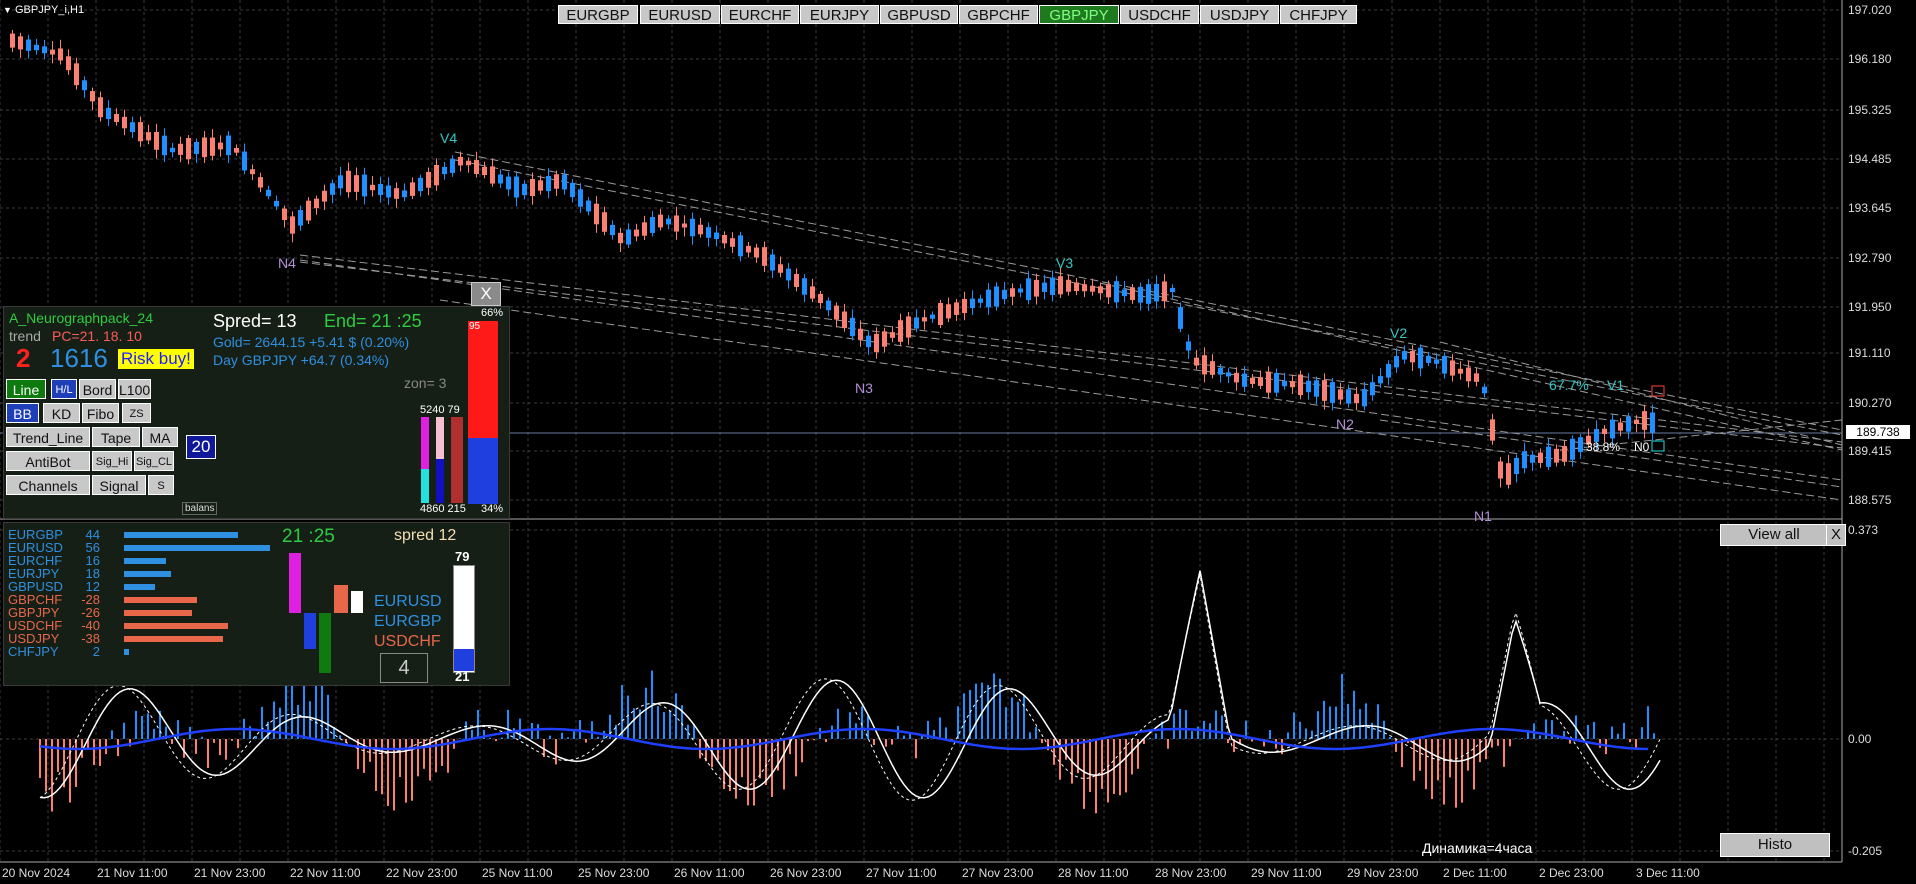  I want to click on panel-button-fibo: Fibo, so click(100, 413).